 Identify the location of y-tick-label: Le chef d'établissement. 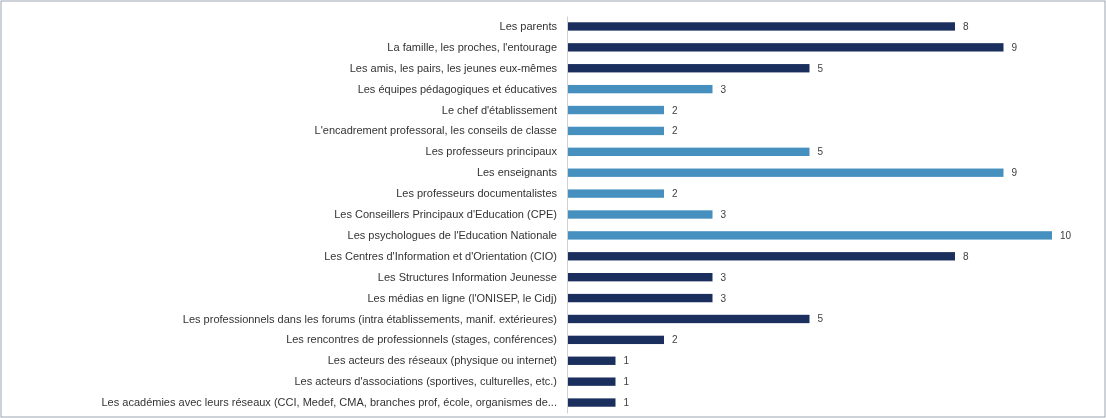
(499, 109).